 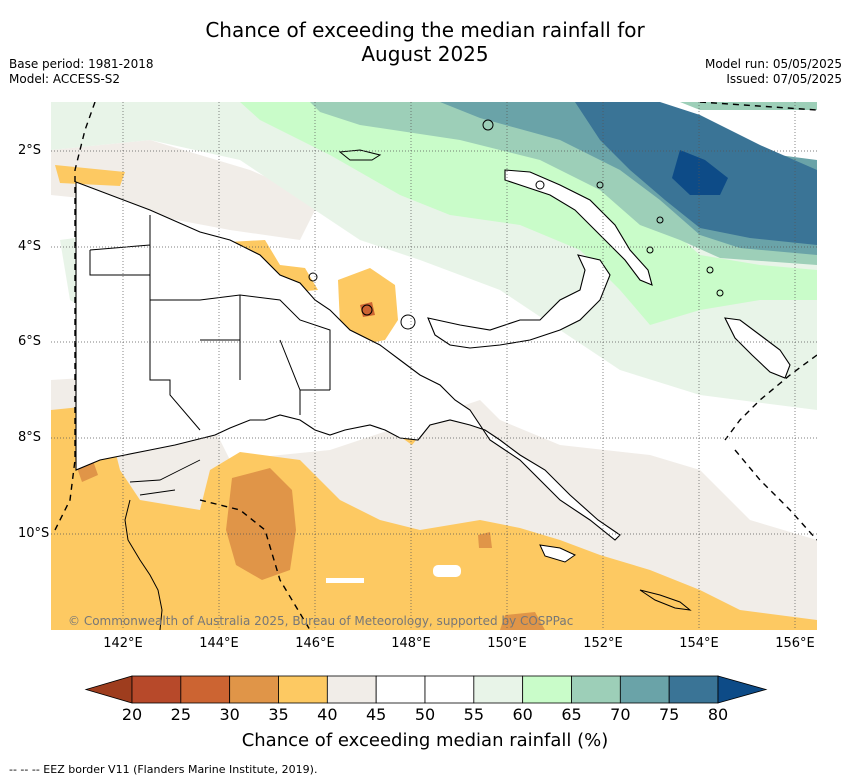 I want to click on colorbar-tick: 65, so click(x=571, y=714).